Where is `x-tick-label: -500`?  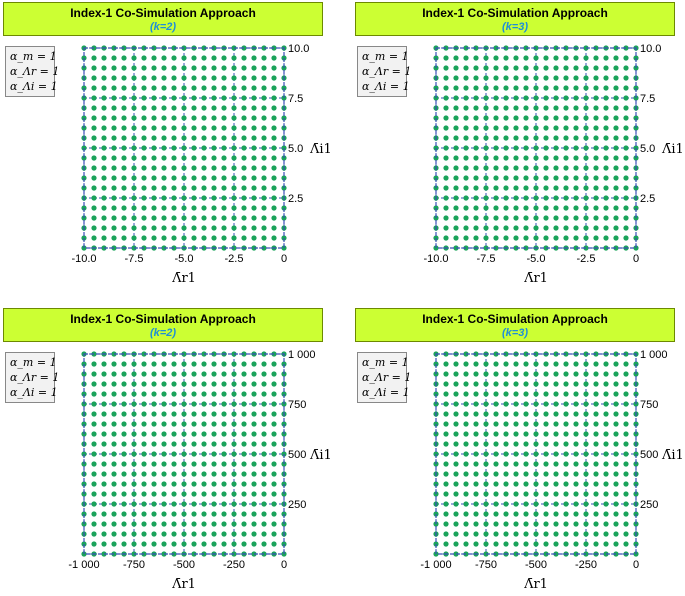
x-tick-label: -500 is located at coordinates (536, 565).